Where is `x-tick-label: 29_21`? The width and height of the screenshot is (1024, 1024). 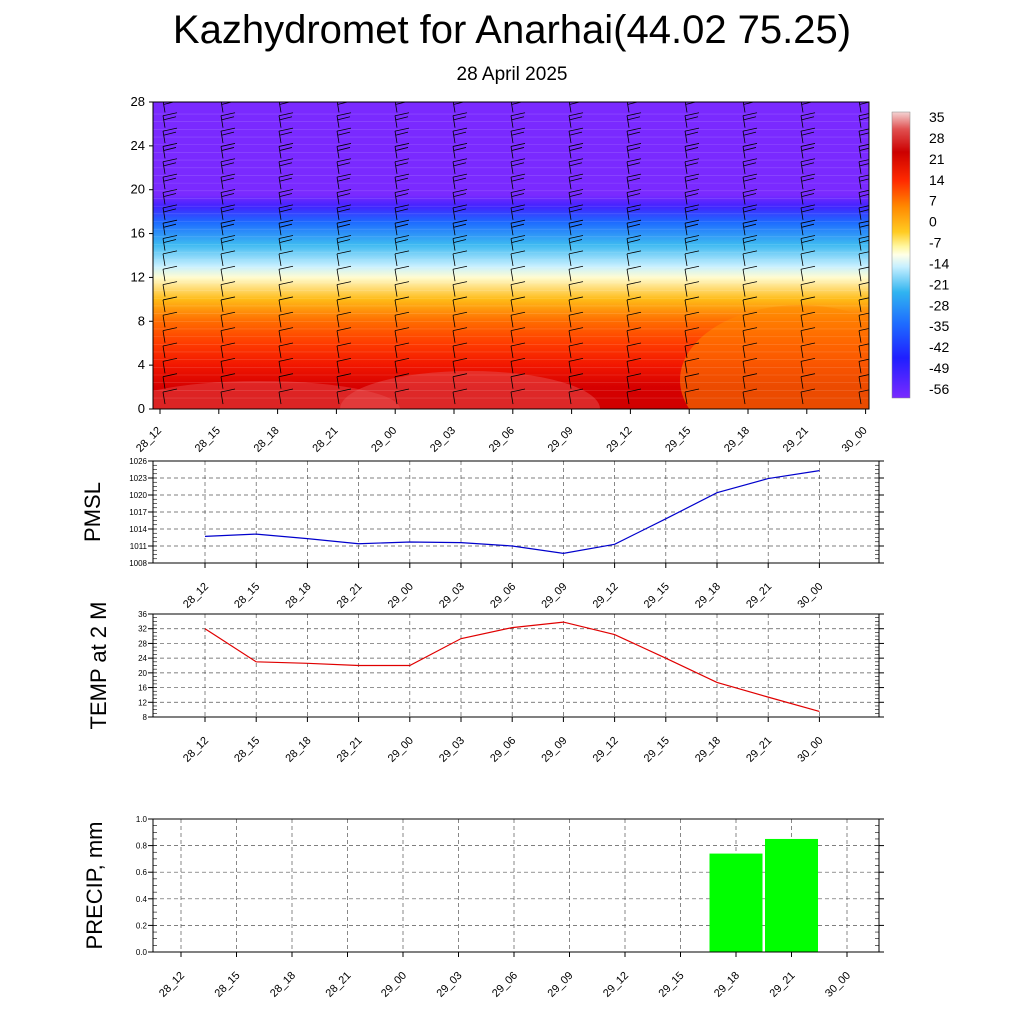 x-tick-label: 29_21 is located at coordinates (796, 440).